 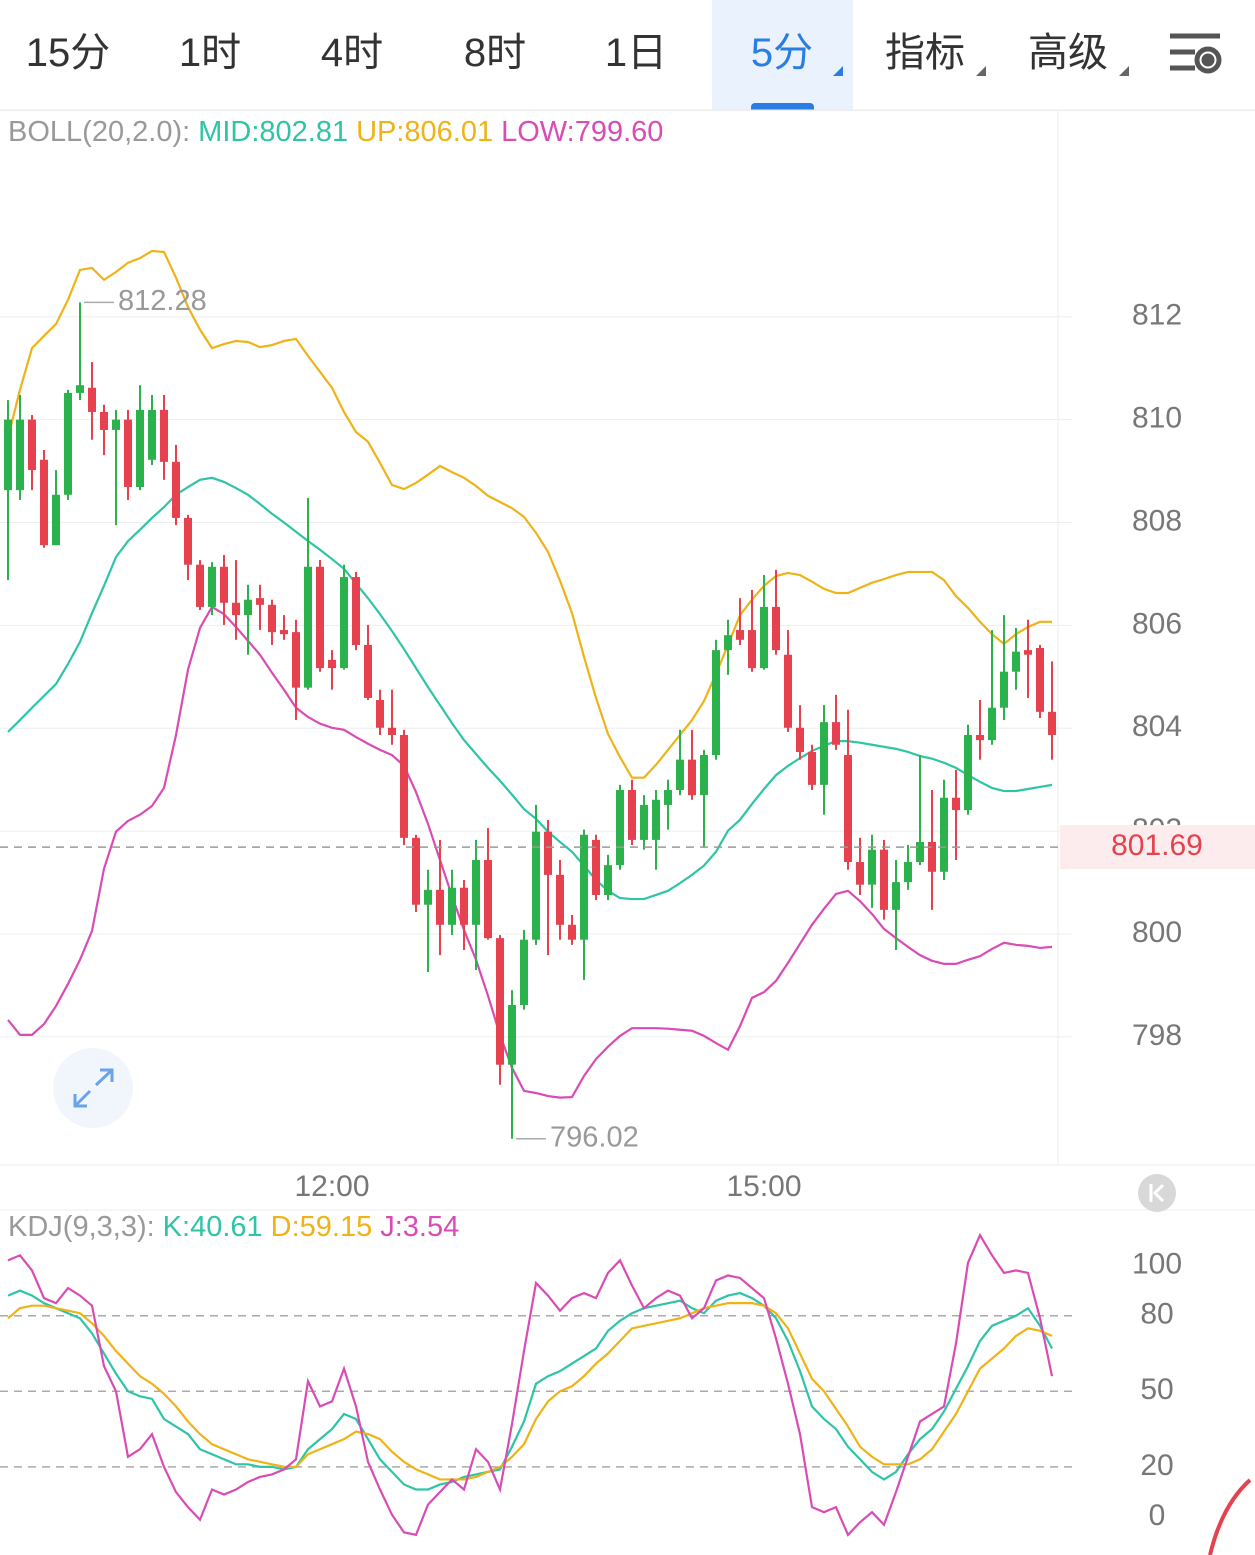 I want to click on tab: 1日, so click(x=636, y=55).